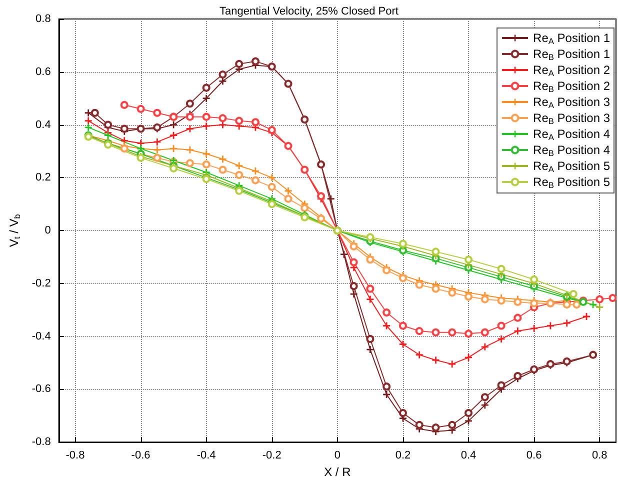 This screenshot has height=483, width=618. What do you see at coordinates (338, 472) in the screenshot?
I see `x-axis-title: X / R` at bounding box center [338, 472].